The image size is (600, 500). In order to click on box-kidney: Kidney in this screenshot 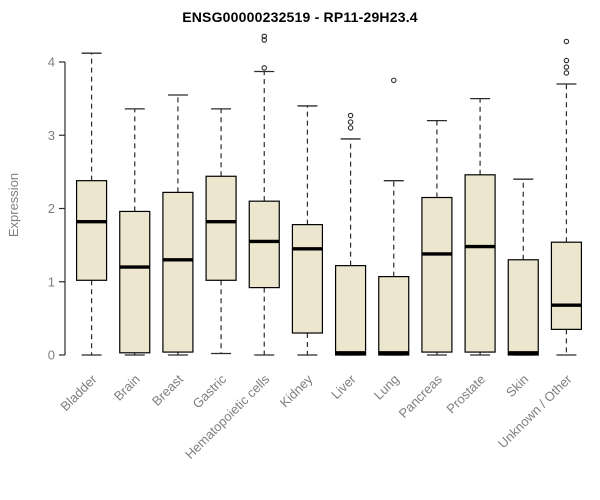, I will do `click(300, 257)`.